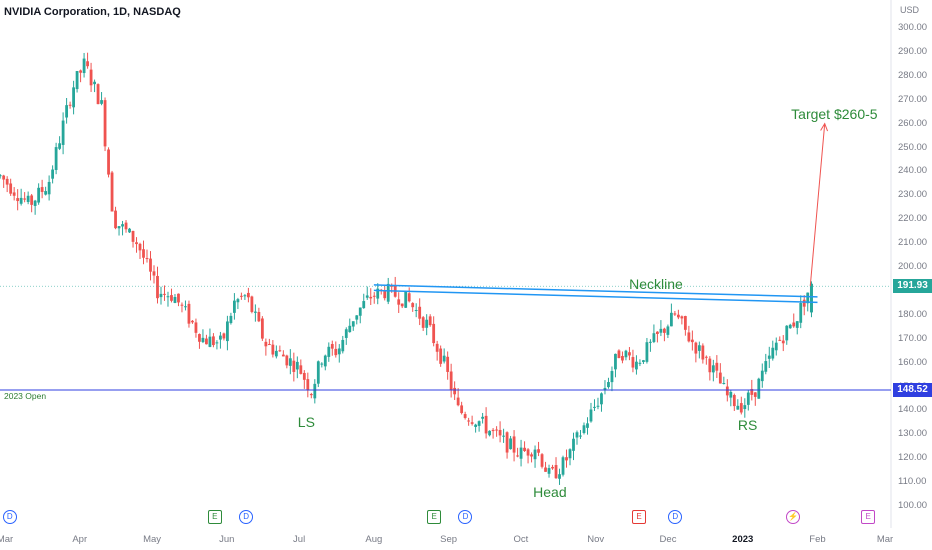  I want to click on neckline-upper, so click(595, 291).